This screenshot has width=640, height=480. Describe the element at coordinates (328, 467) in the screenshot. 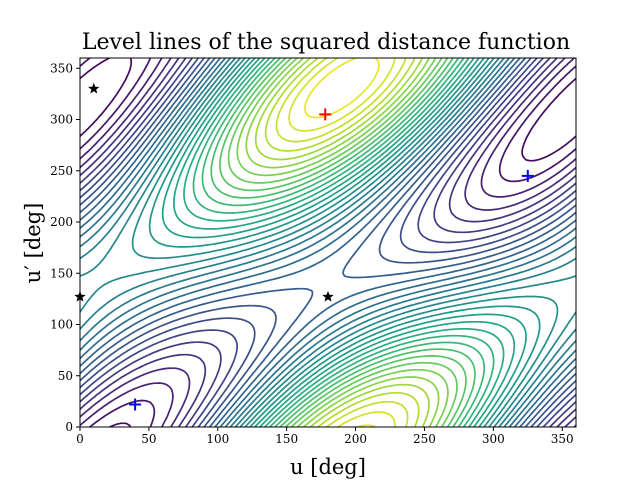

I see `x-axis-label: u [deg]` at that location.